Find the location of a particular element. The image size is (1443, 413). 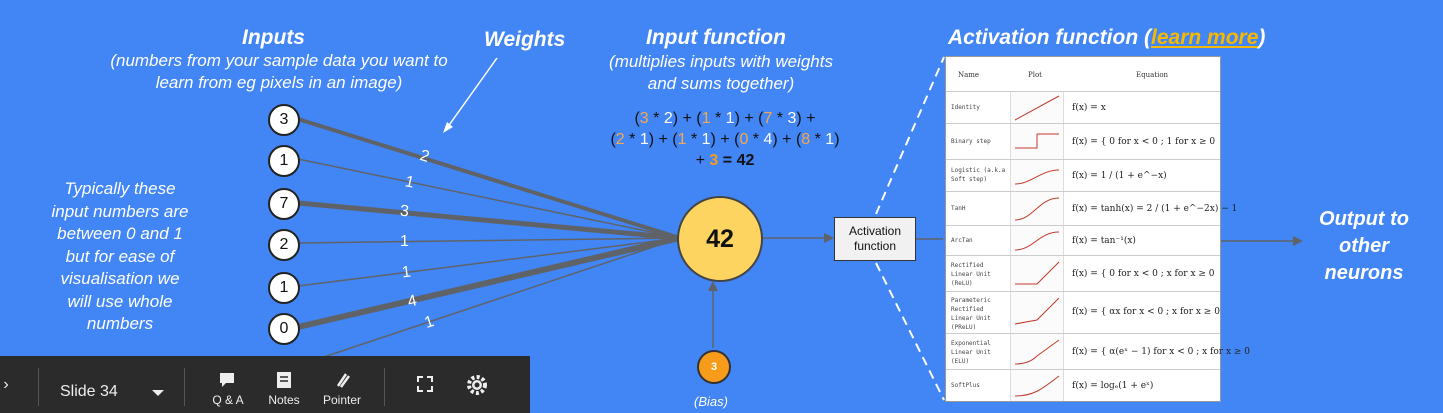

row-equation: f(x) = tanh(x) = 2 / (1 + e^−2x) − 1 is located at coordinates (1155, 209).